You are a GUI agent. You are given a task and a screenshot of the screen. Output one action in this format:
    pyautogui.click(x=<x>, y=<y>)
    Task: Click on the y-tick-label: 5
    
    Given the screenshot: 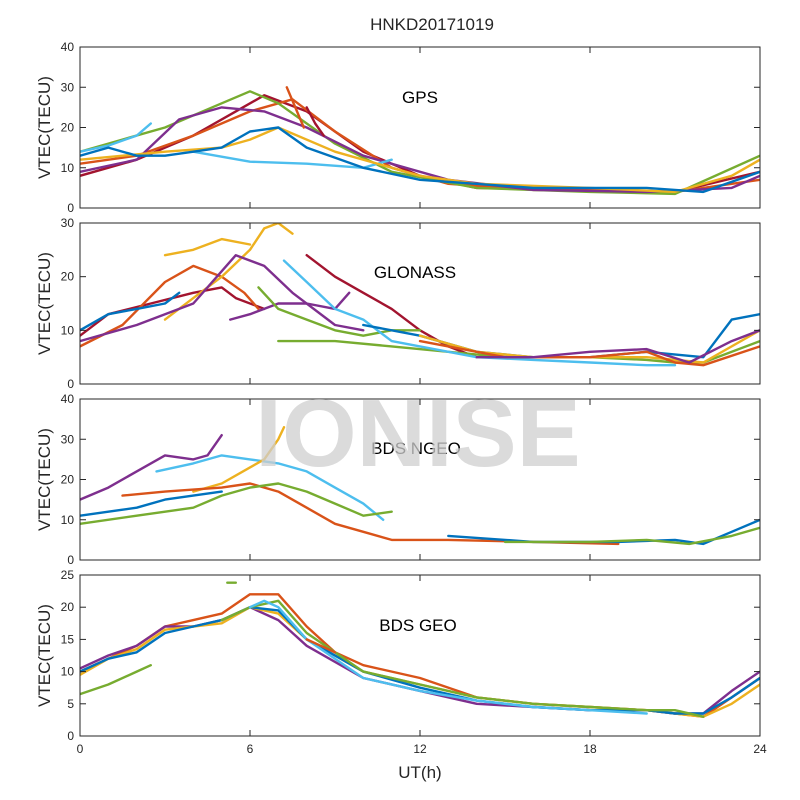 What is the action you would take?
    pyautogui.click(x=70, y=704)
    